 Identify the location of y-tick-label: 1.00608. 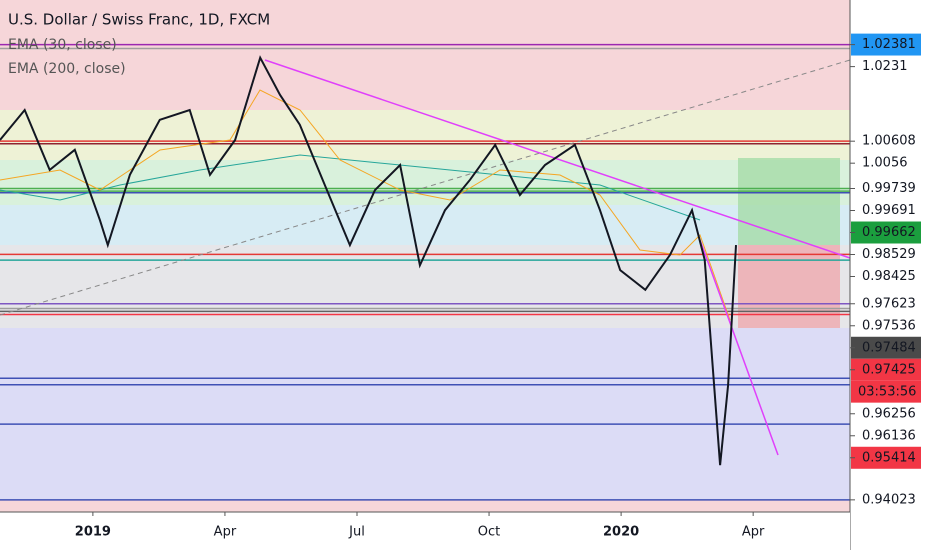
(889, 141).